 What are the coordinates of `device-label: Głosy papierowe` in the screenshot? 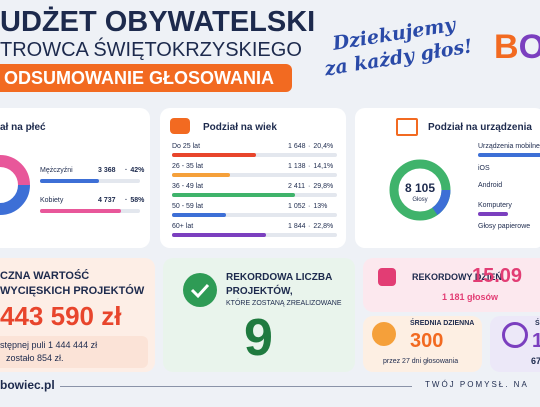 It's located at (504, 226).